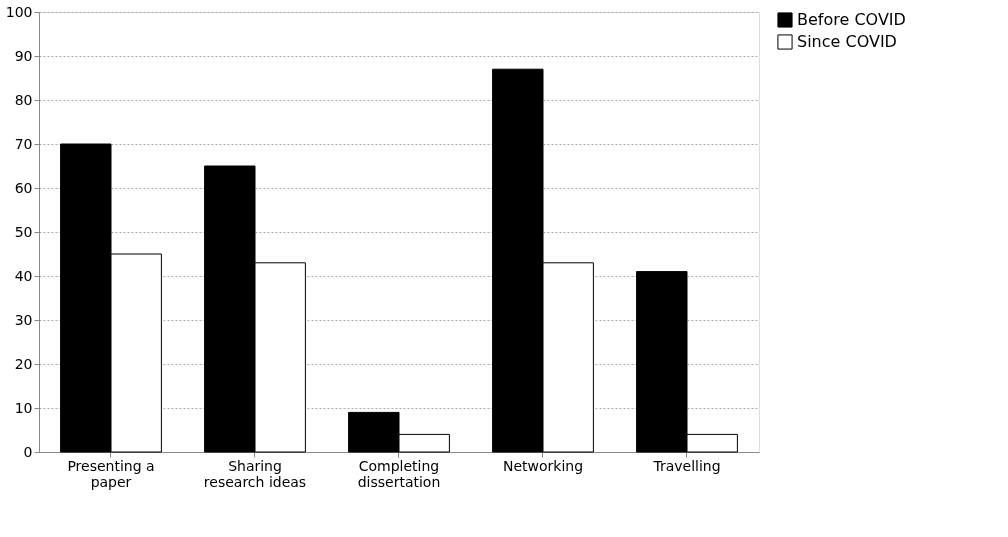 The image size is (1008, 537). What do you see at coordinates (847, 41) in the screenshot?
I see `legend-label: Since COVID` at bounding box center [847, 41].